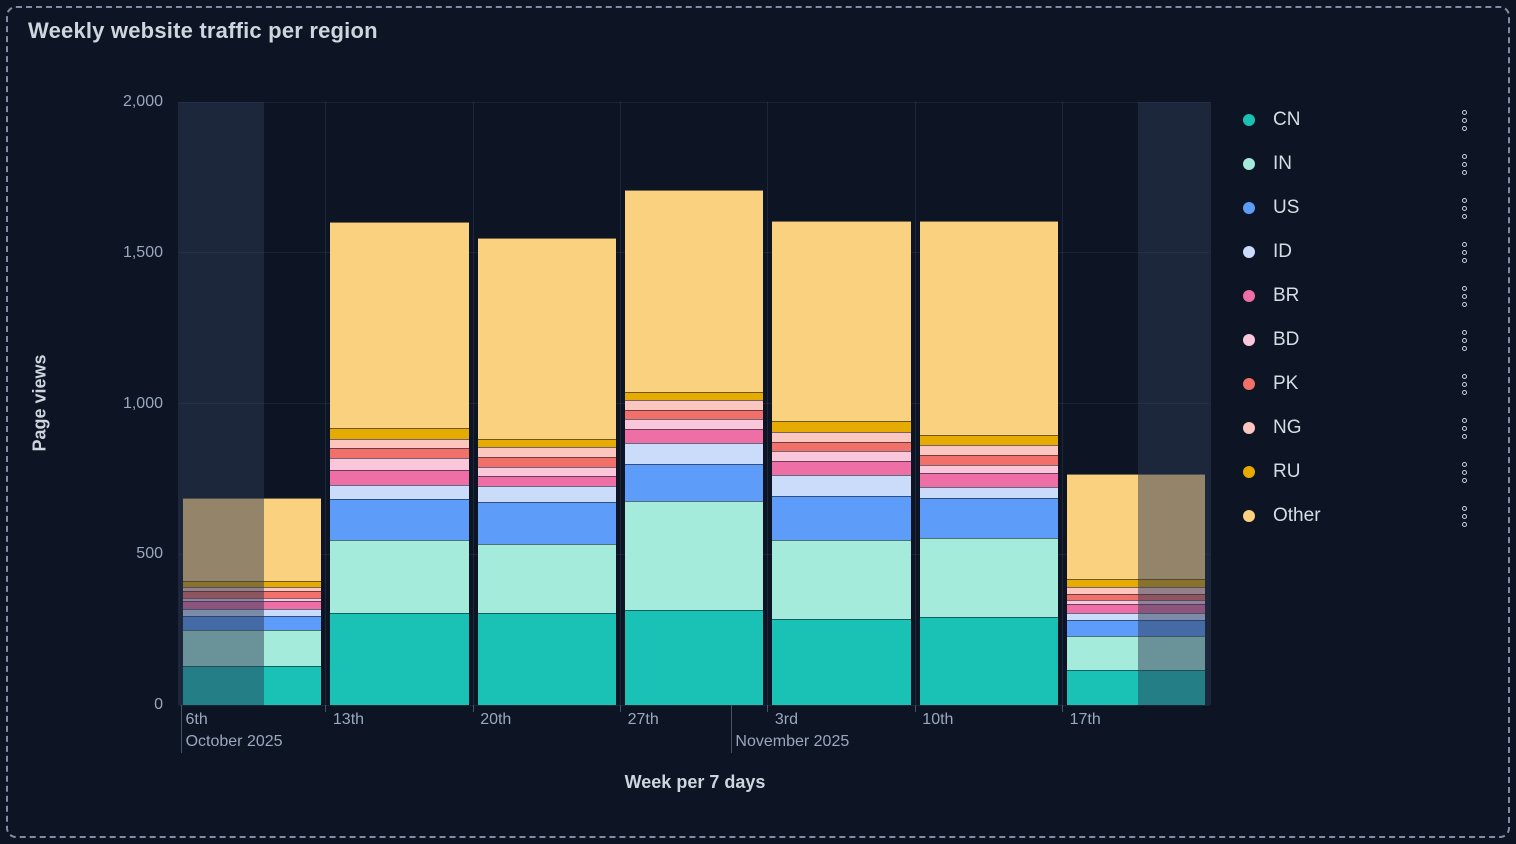 The width and height of the screenshot is (1516, 844). Describe the element at coordinates (1297, 515) in the screenshot. I see `legend-label: Other` at that location.